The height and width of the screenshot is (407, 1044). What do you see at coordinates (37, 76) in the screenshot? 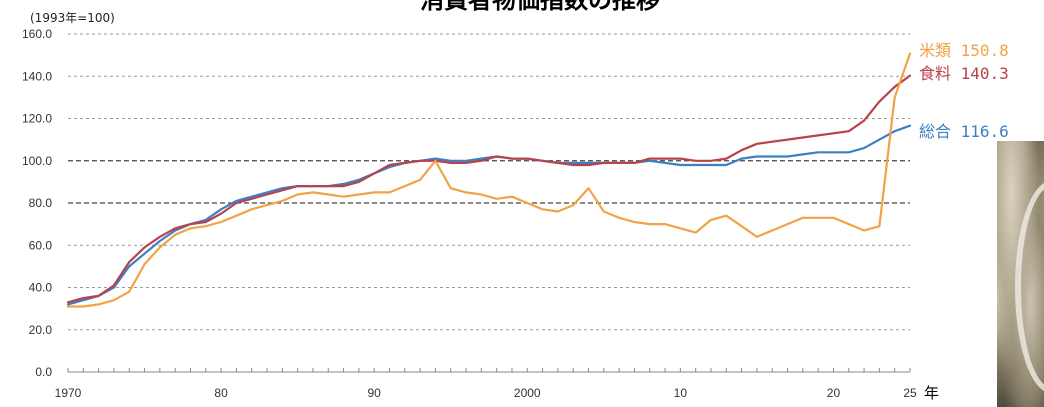
I see `y-tick-label: 140.0` at bounding box center [37, 76].